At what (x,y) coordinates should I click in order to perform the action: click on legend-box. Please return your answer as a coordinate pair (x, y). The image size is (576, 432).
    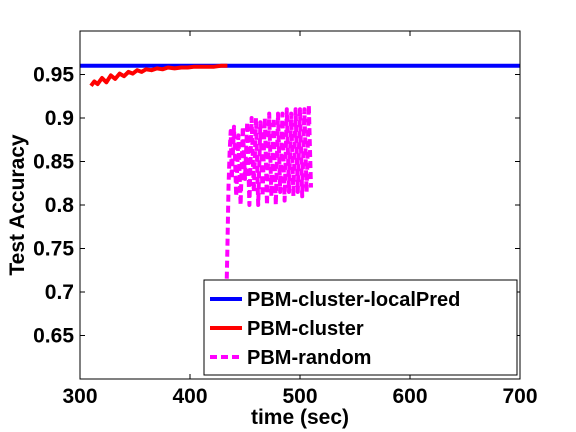
    Looking at the image, I should click on (360, 327).